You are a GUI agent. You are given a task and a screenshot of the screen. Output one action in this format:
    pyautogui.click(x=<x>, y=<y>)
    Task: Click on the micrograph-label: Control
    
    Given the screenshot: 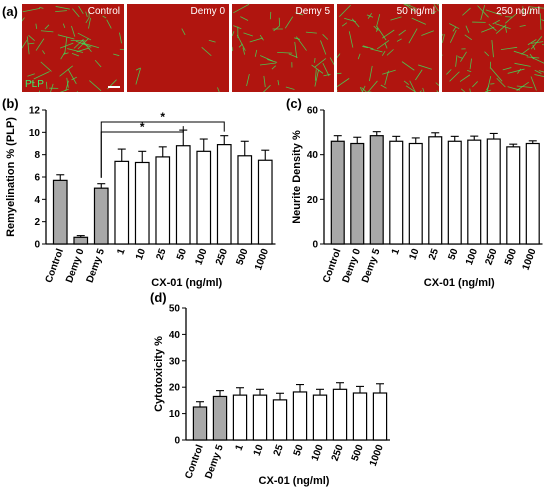 What is the action you would take?
    pyautogui.click(x=103, y=11)
    